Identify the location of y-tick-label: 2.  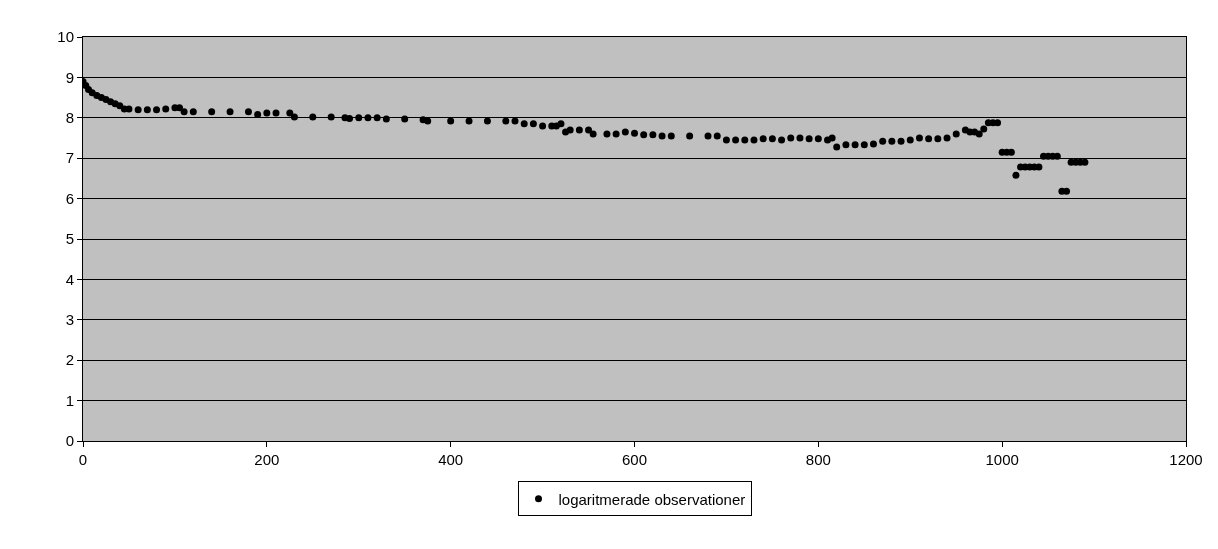
(69, 360).